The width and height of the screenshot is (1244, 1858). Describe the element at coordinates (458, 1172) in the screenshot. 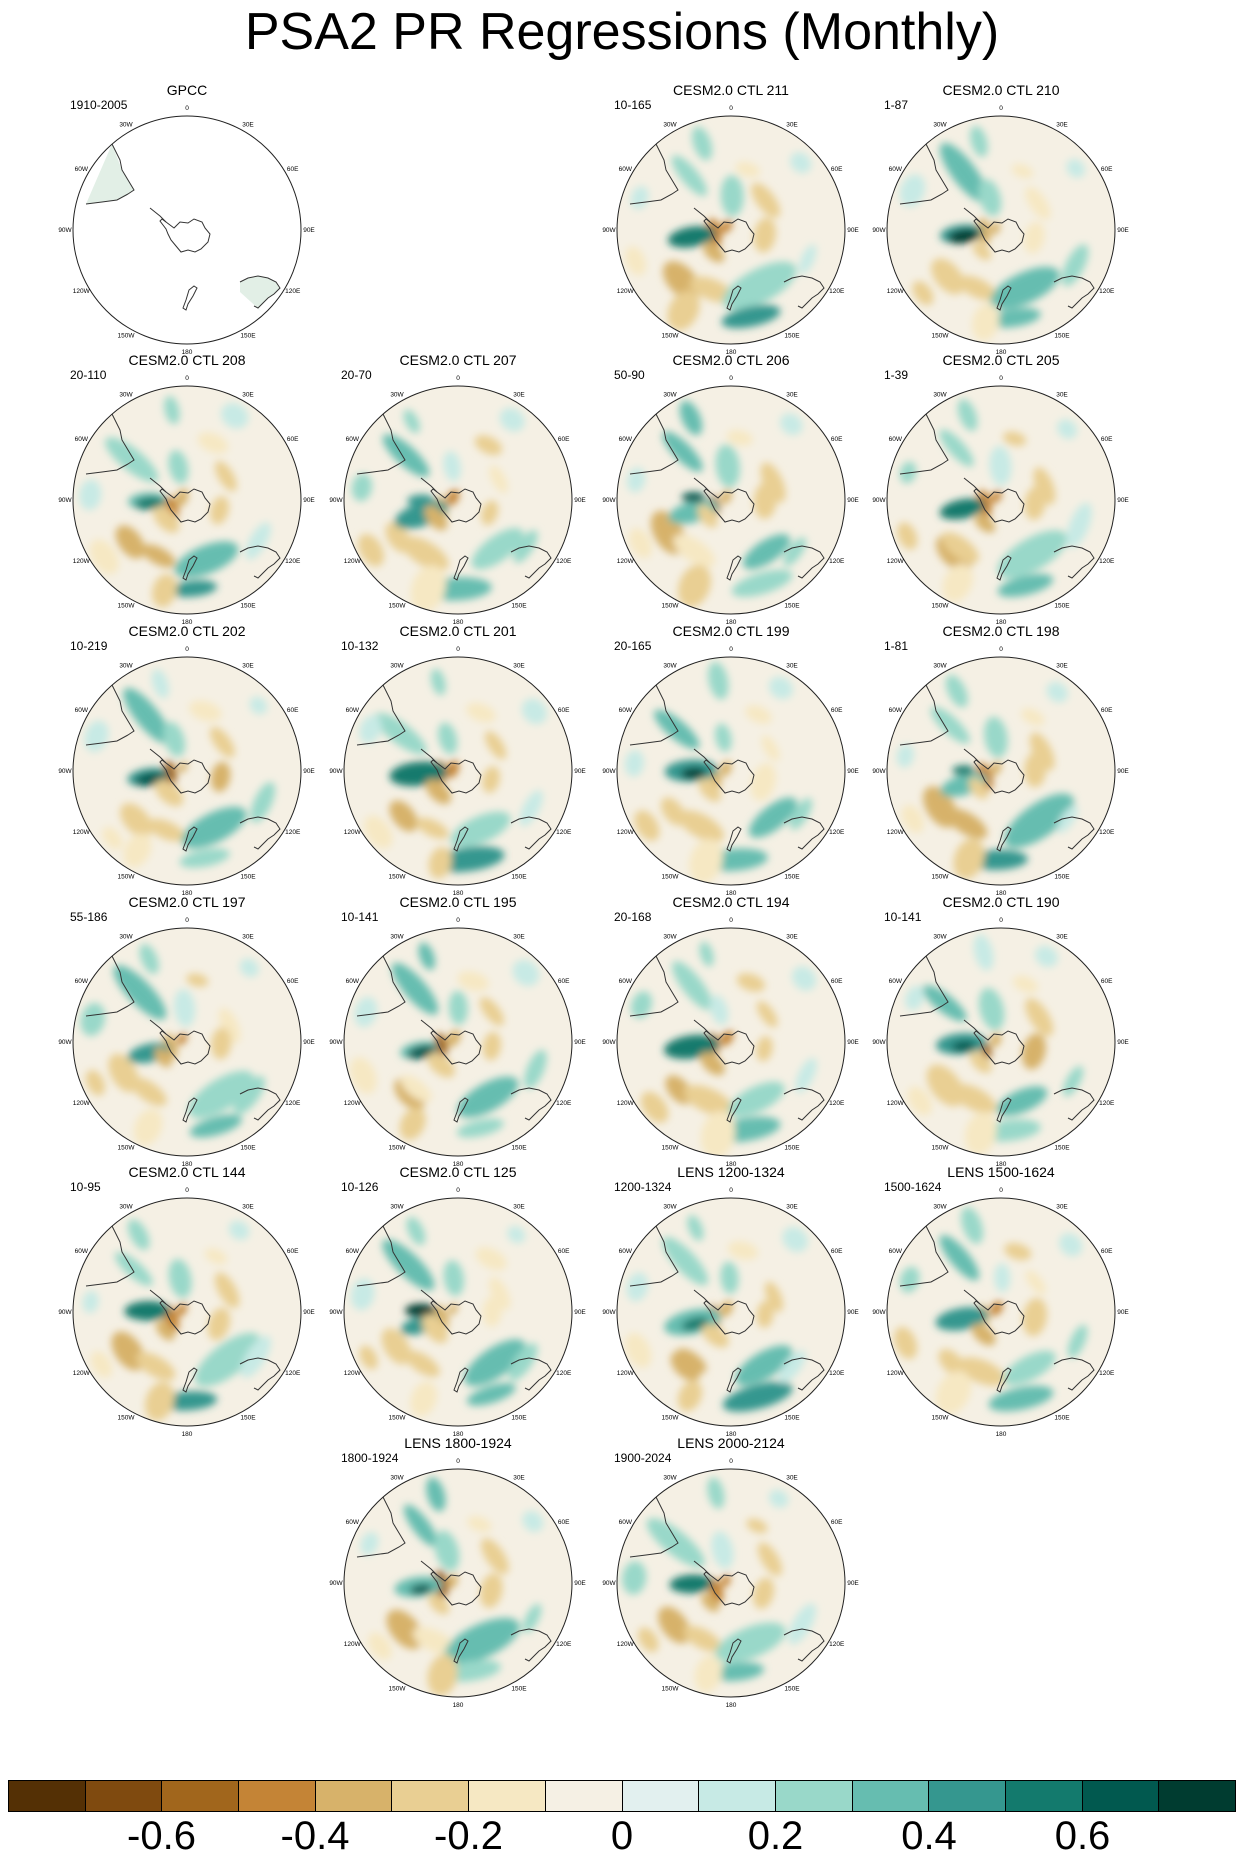

I see `panel-title: CESM2.0 CTL 125` at that location.